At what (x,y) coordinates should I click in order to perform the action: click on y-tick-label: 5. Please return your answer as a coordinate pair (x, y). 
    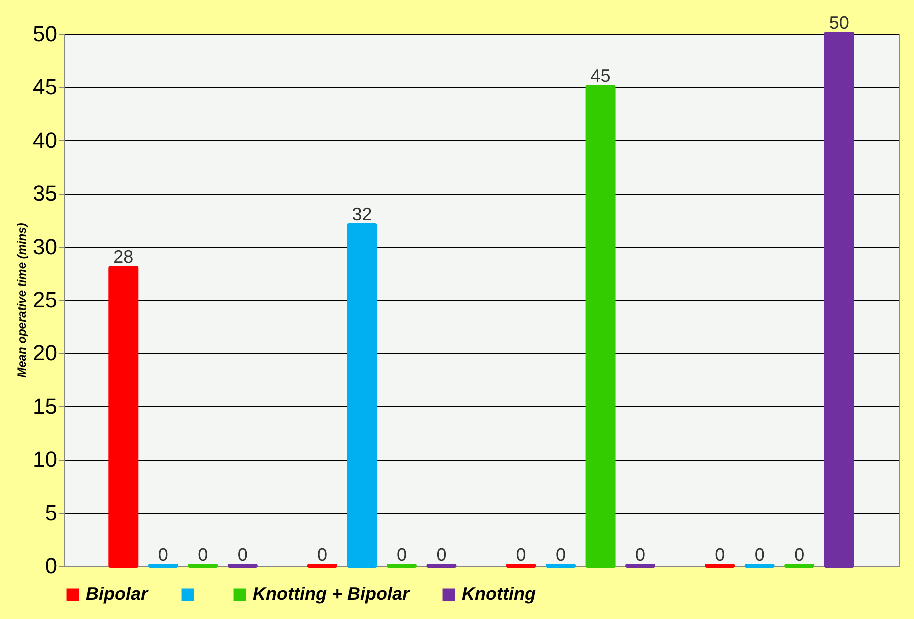
    Looking at the image, I should click on (51, 513).